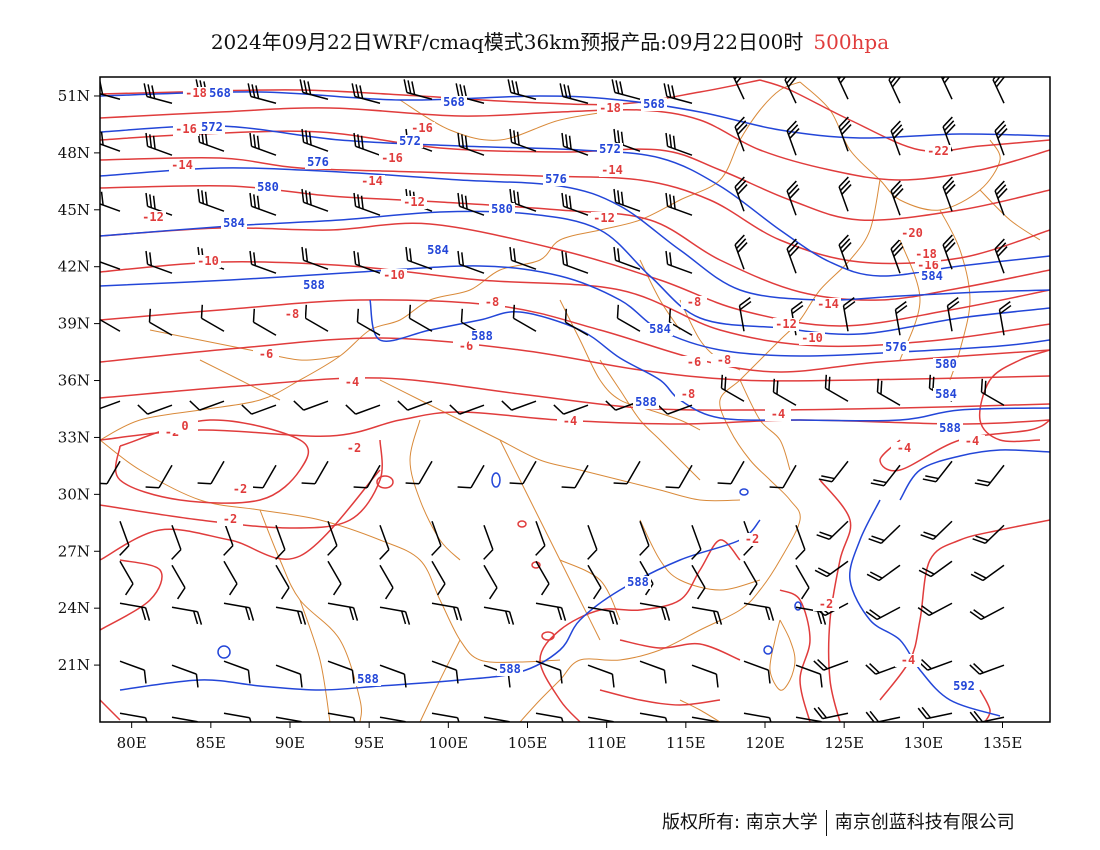  Describe the element at coordinates (184, 426) in the screenshot. I see `temperature-label: 0` at that location.